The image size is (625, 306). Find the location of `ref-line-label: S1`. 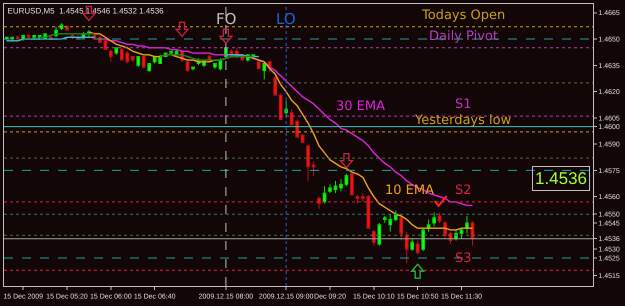

ref-line-label: S1 is located at coordinates (463, 104).